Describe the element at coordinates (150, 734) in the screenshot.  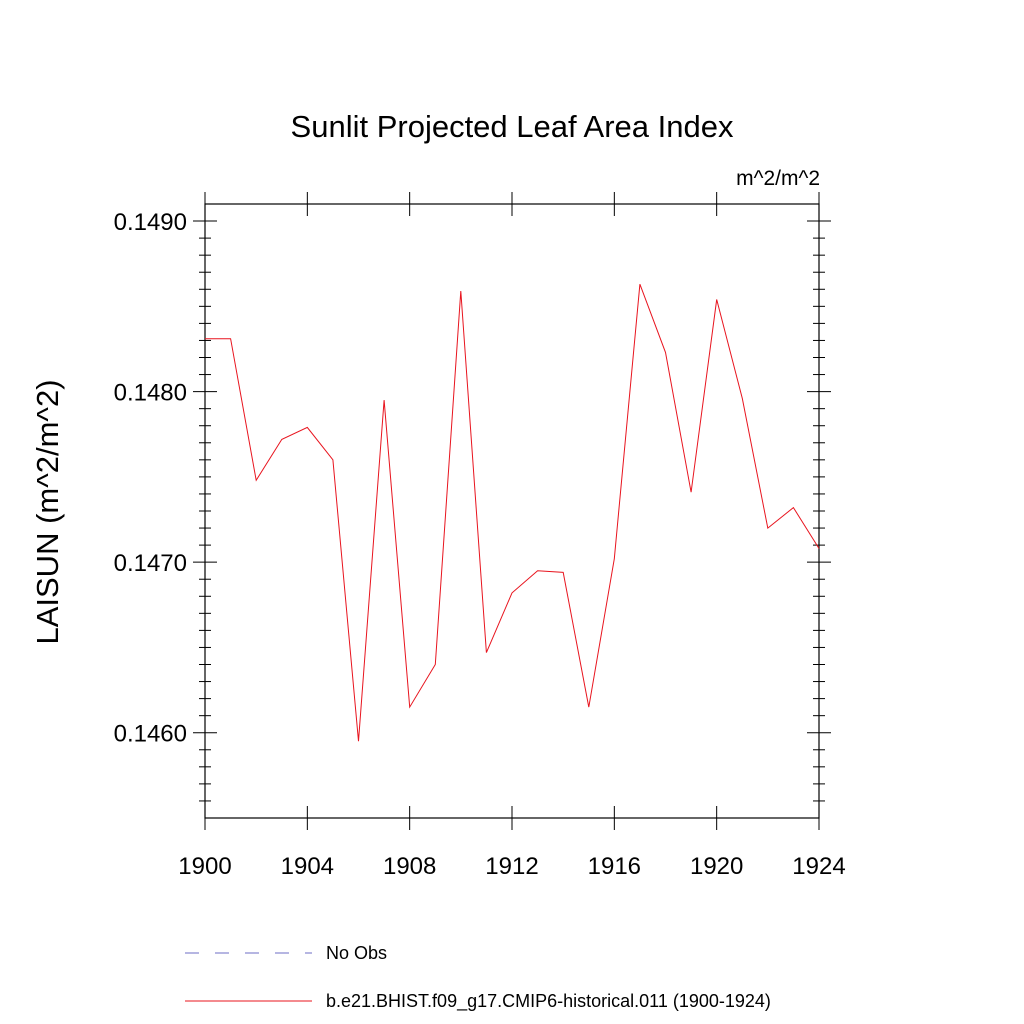
I see `y-tick-label: 0.1460` at that location.